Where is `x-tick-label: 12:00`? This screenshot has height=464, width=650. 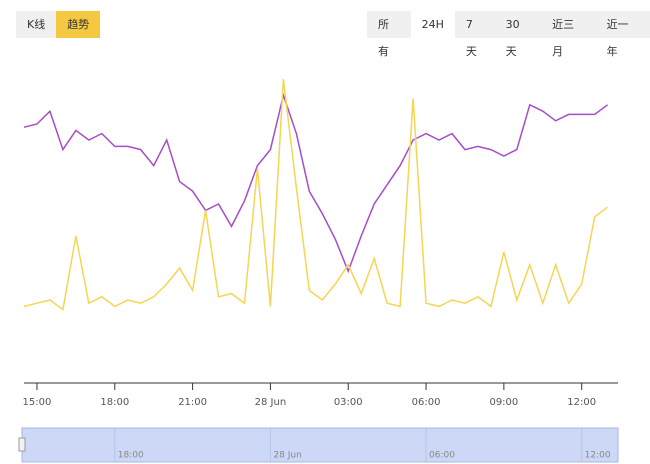 x-tick-label: 12:00 is located at coordinates (581, 402).